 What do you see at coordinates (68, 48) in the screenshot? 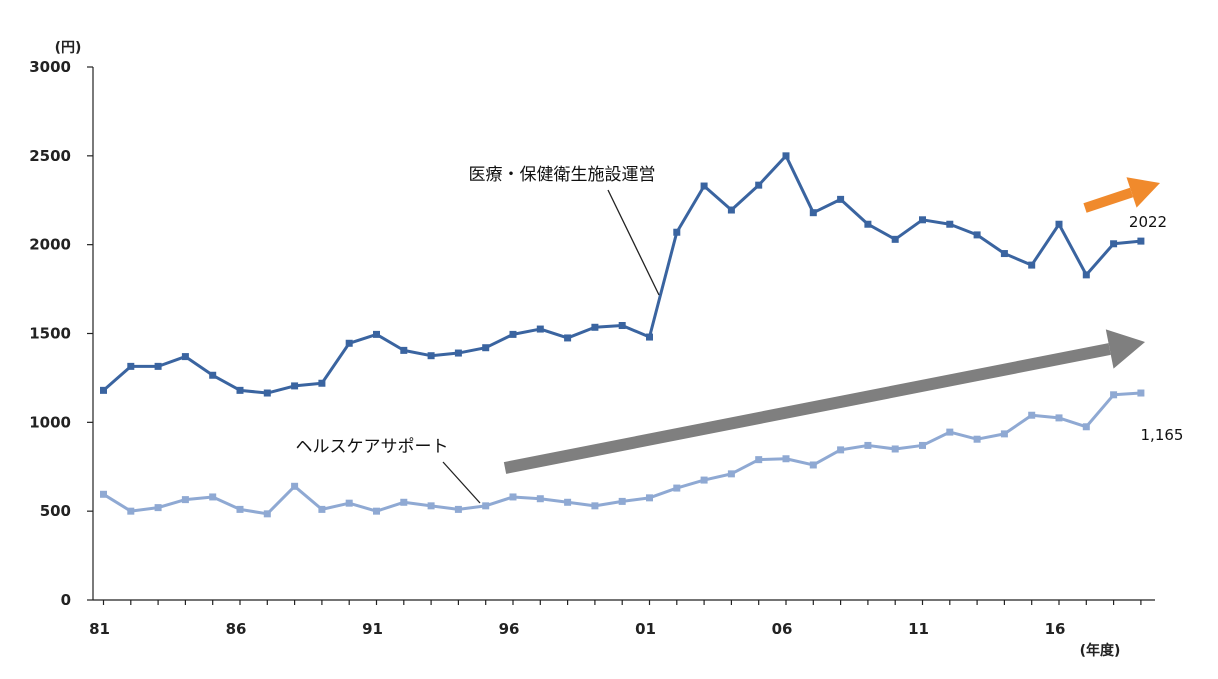
I see `y-axis-unit: (円)` at bounding box center [68, 48].